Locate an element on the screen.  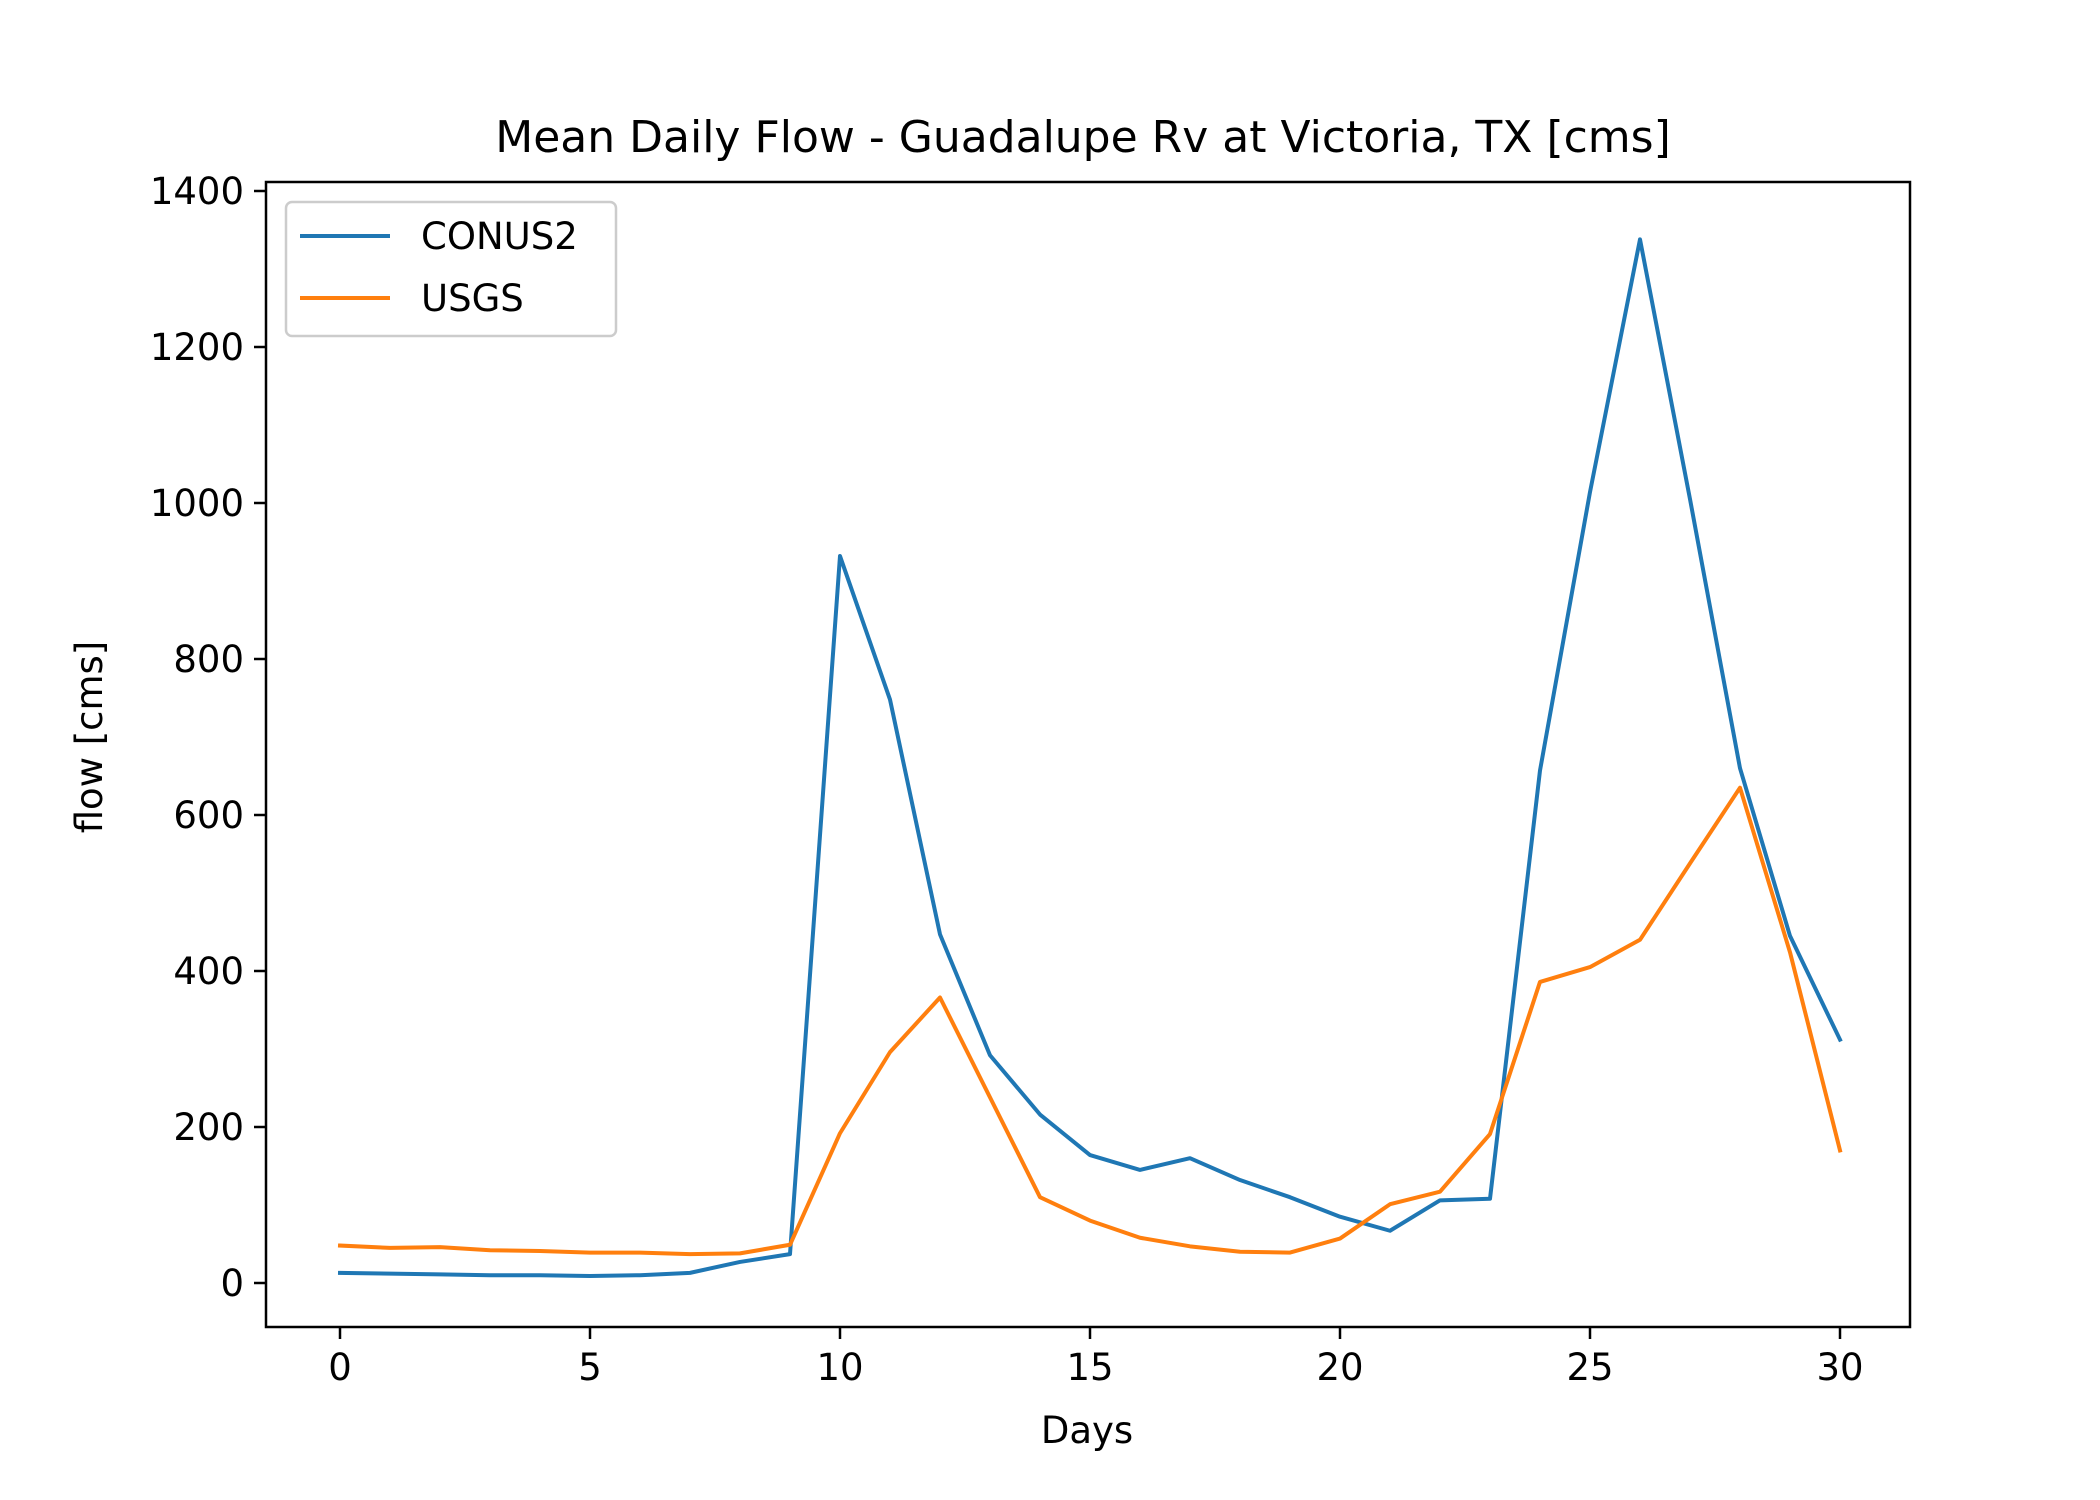
x-tick-label: 5 is located at coordinates (590, 1367).